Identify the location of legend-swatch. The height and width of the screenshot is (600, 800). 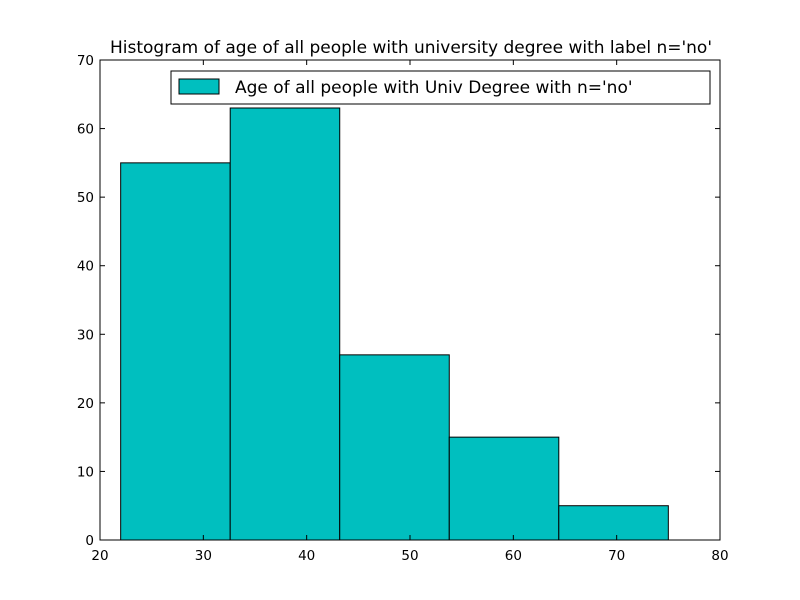
(199, 86).